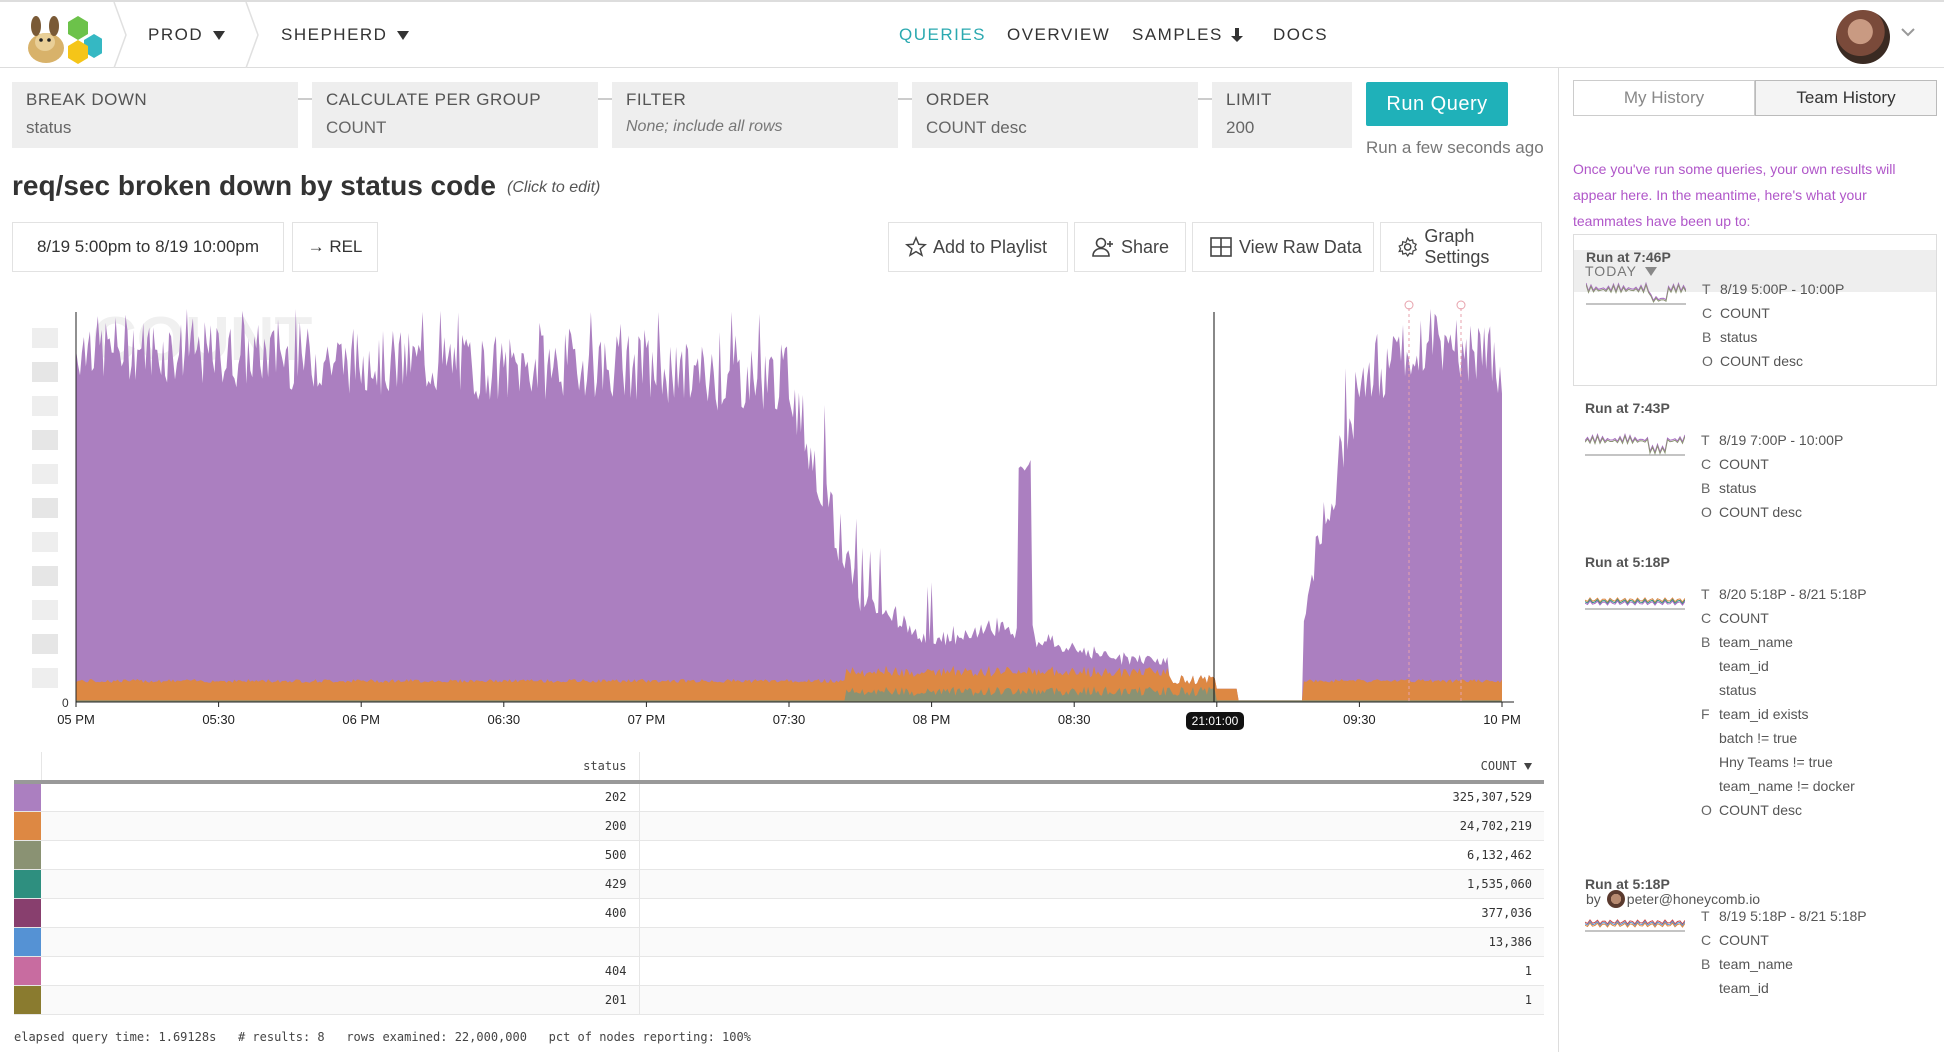 This screenshot has width=1944, height=1052. Describe the element at coordinates (755, 115) in the screenshot. I see `filter-clause: FILTER None; include all rows` at that location.